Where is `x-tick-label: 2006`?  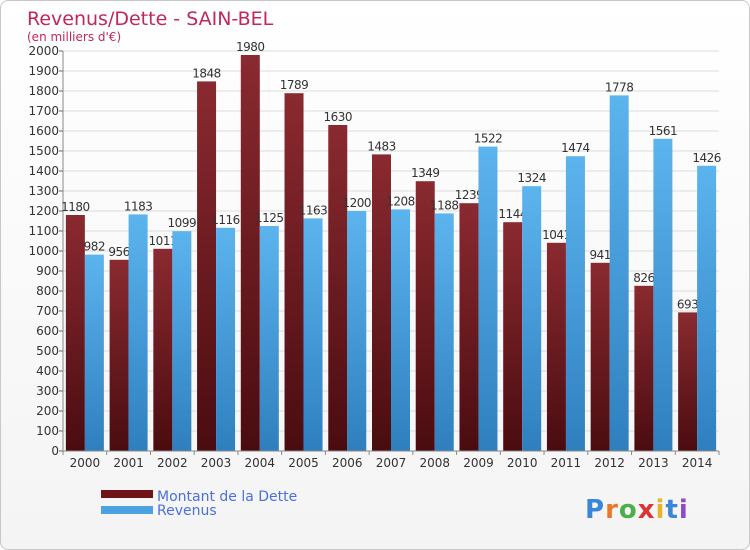 x-tick-label: 2006 is located at coordinates (347, 463).